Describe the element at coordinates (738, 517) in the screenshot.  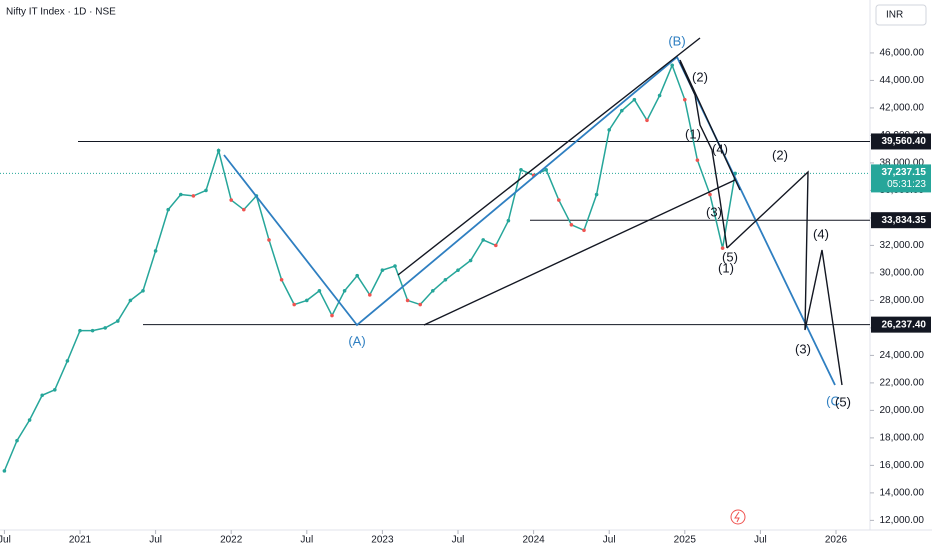
I see `event-icon` at that location.